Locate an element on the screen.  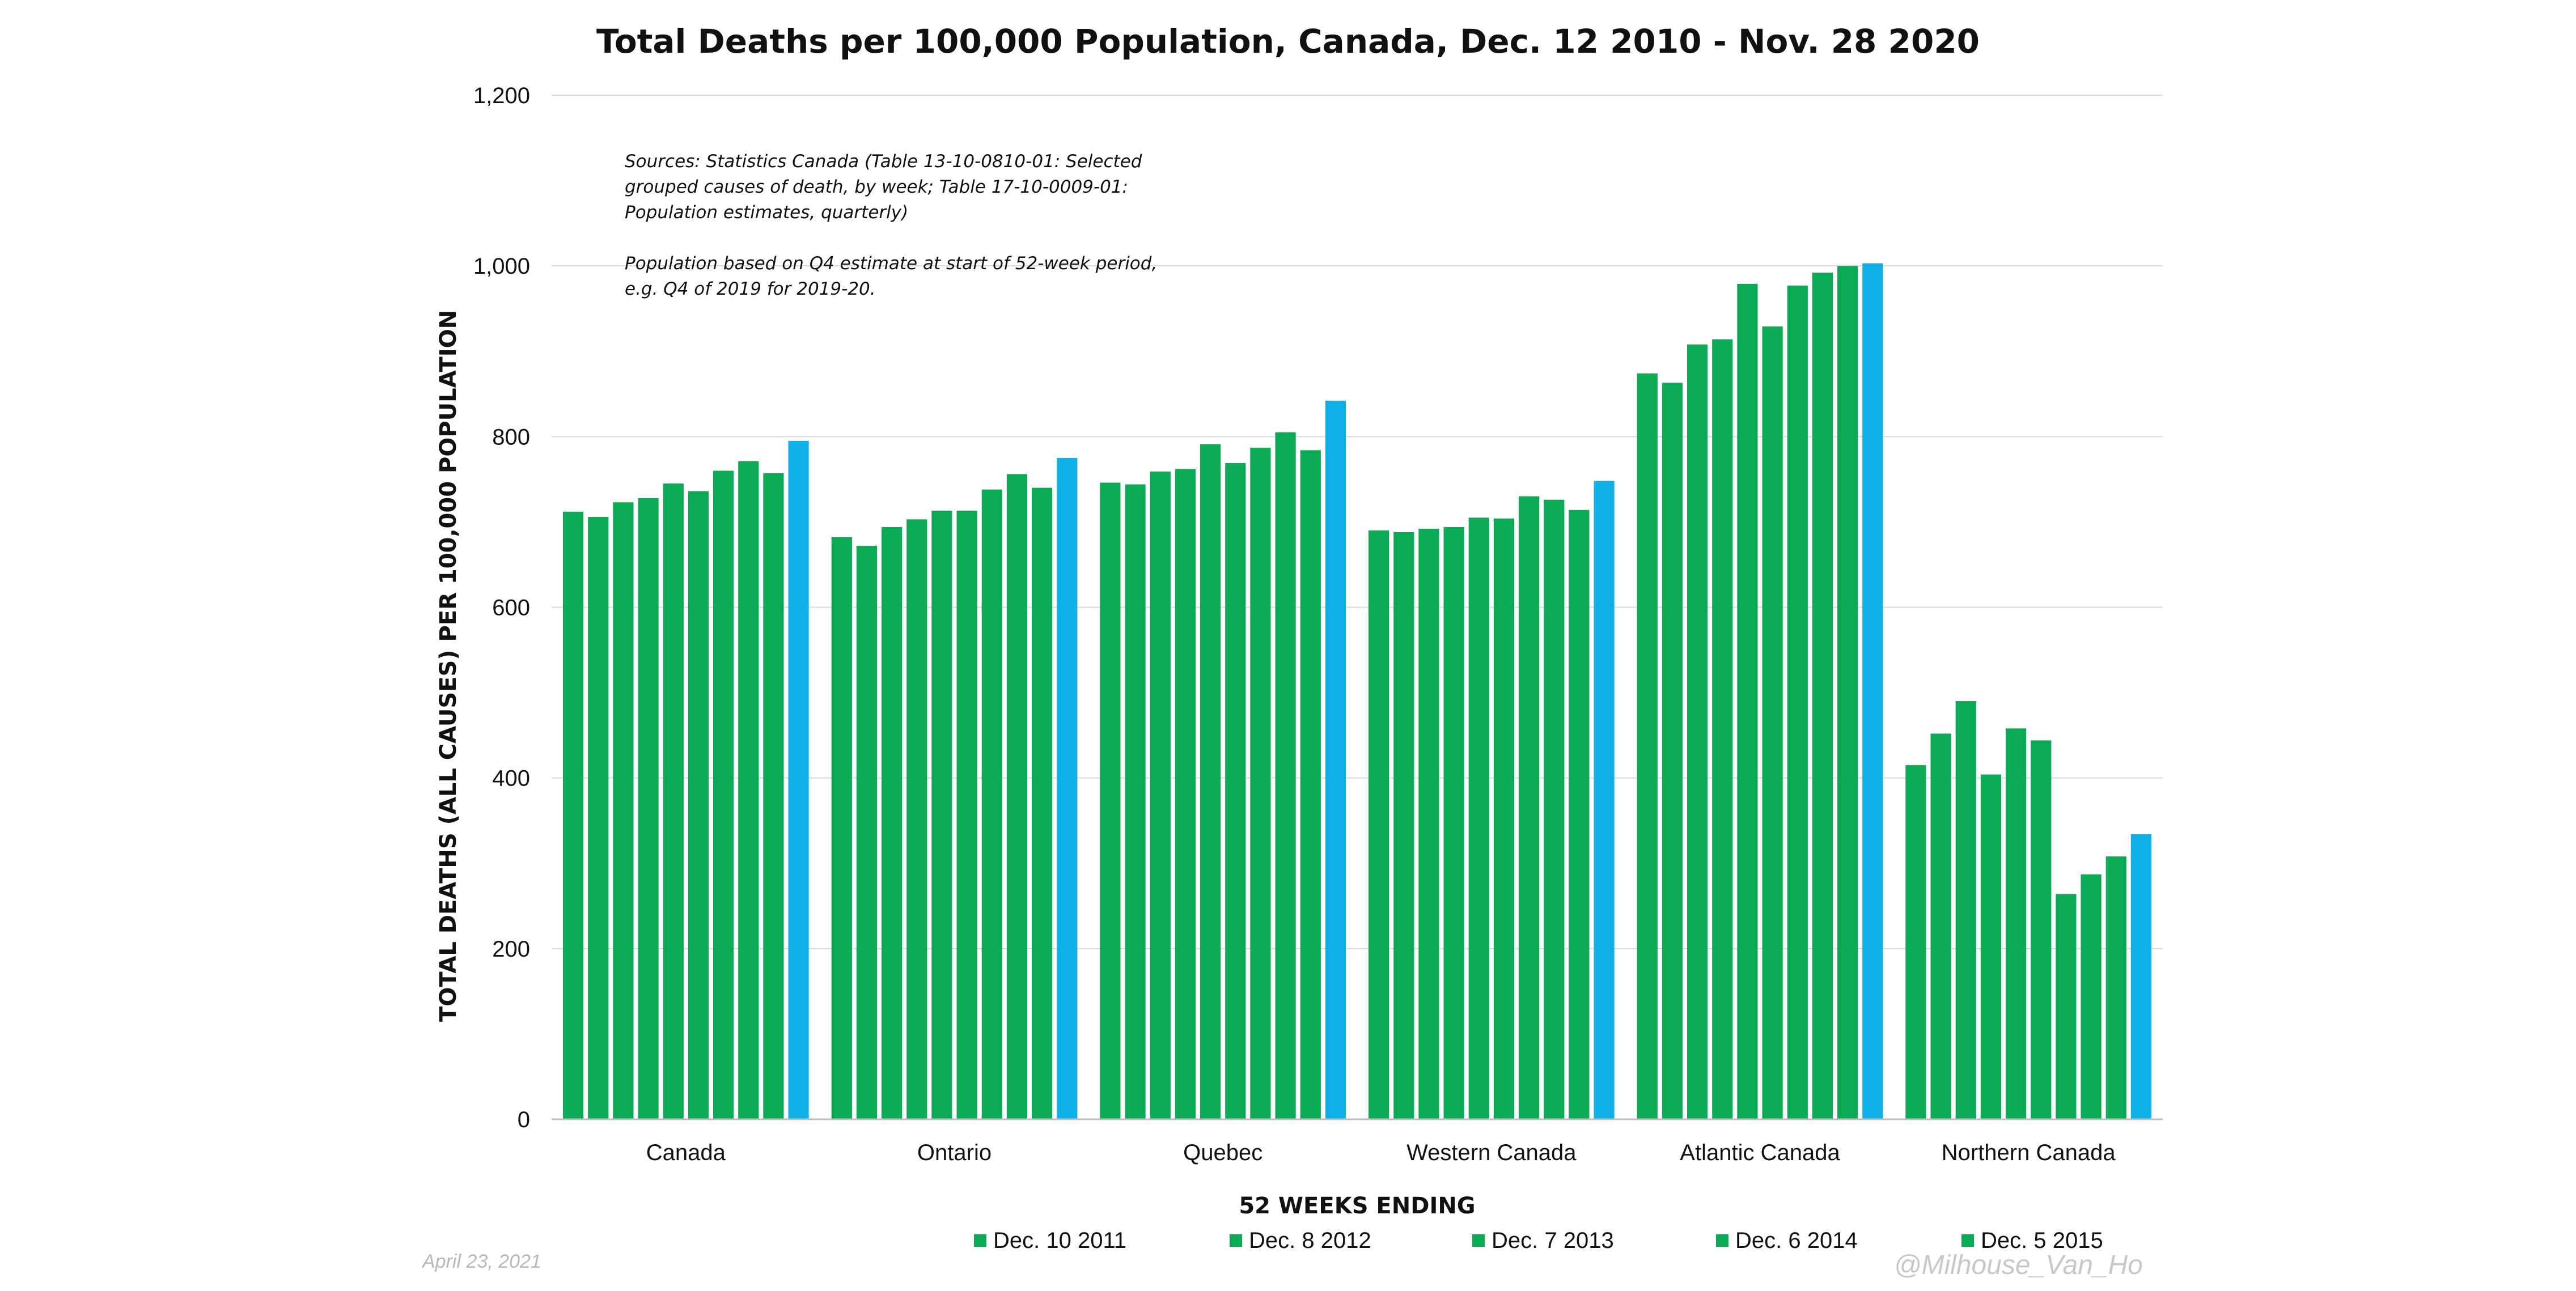
y-tick-label: 1,000 is located at coordinates (502, 266).